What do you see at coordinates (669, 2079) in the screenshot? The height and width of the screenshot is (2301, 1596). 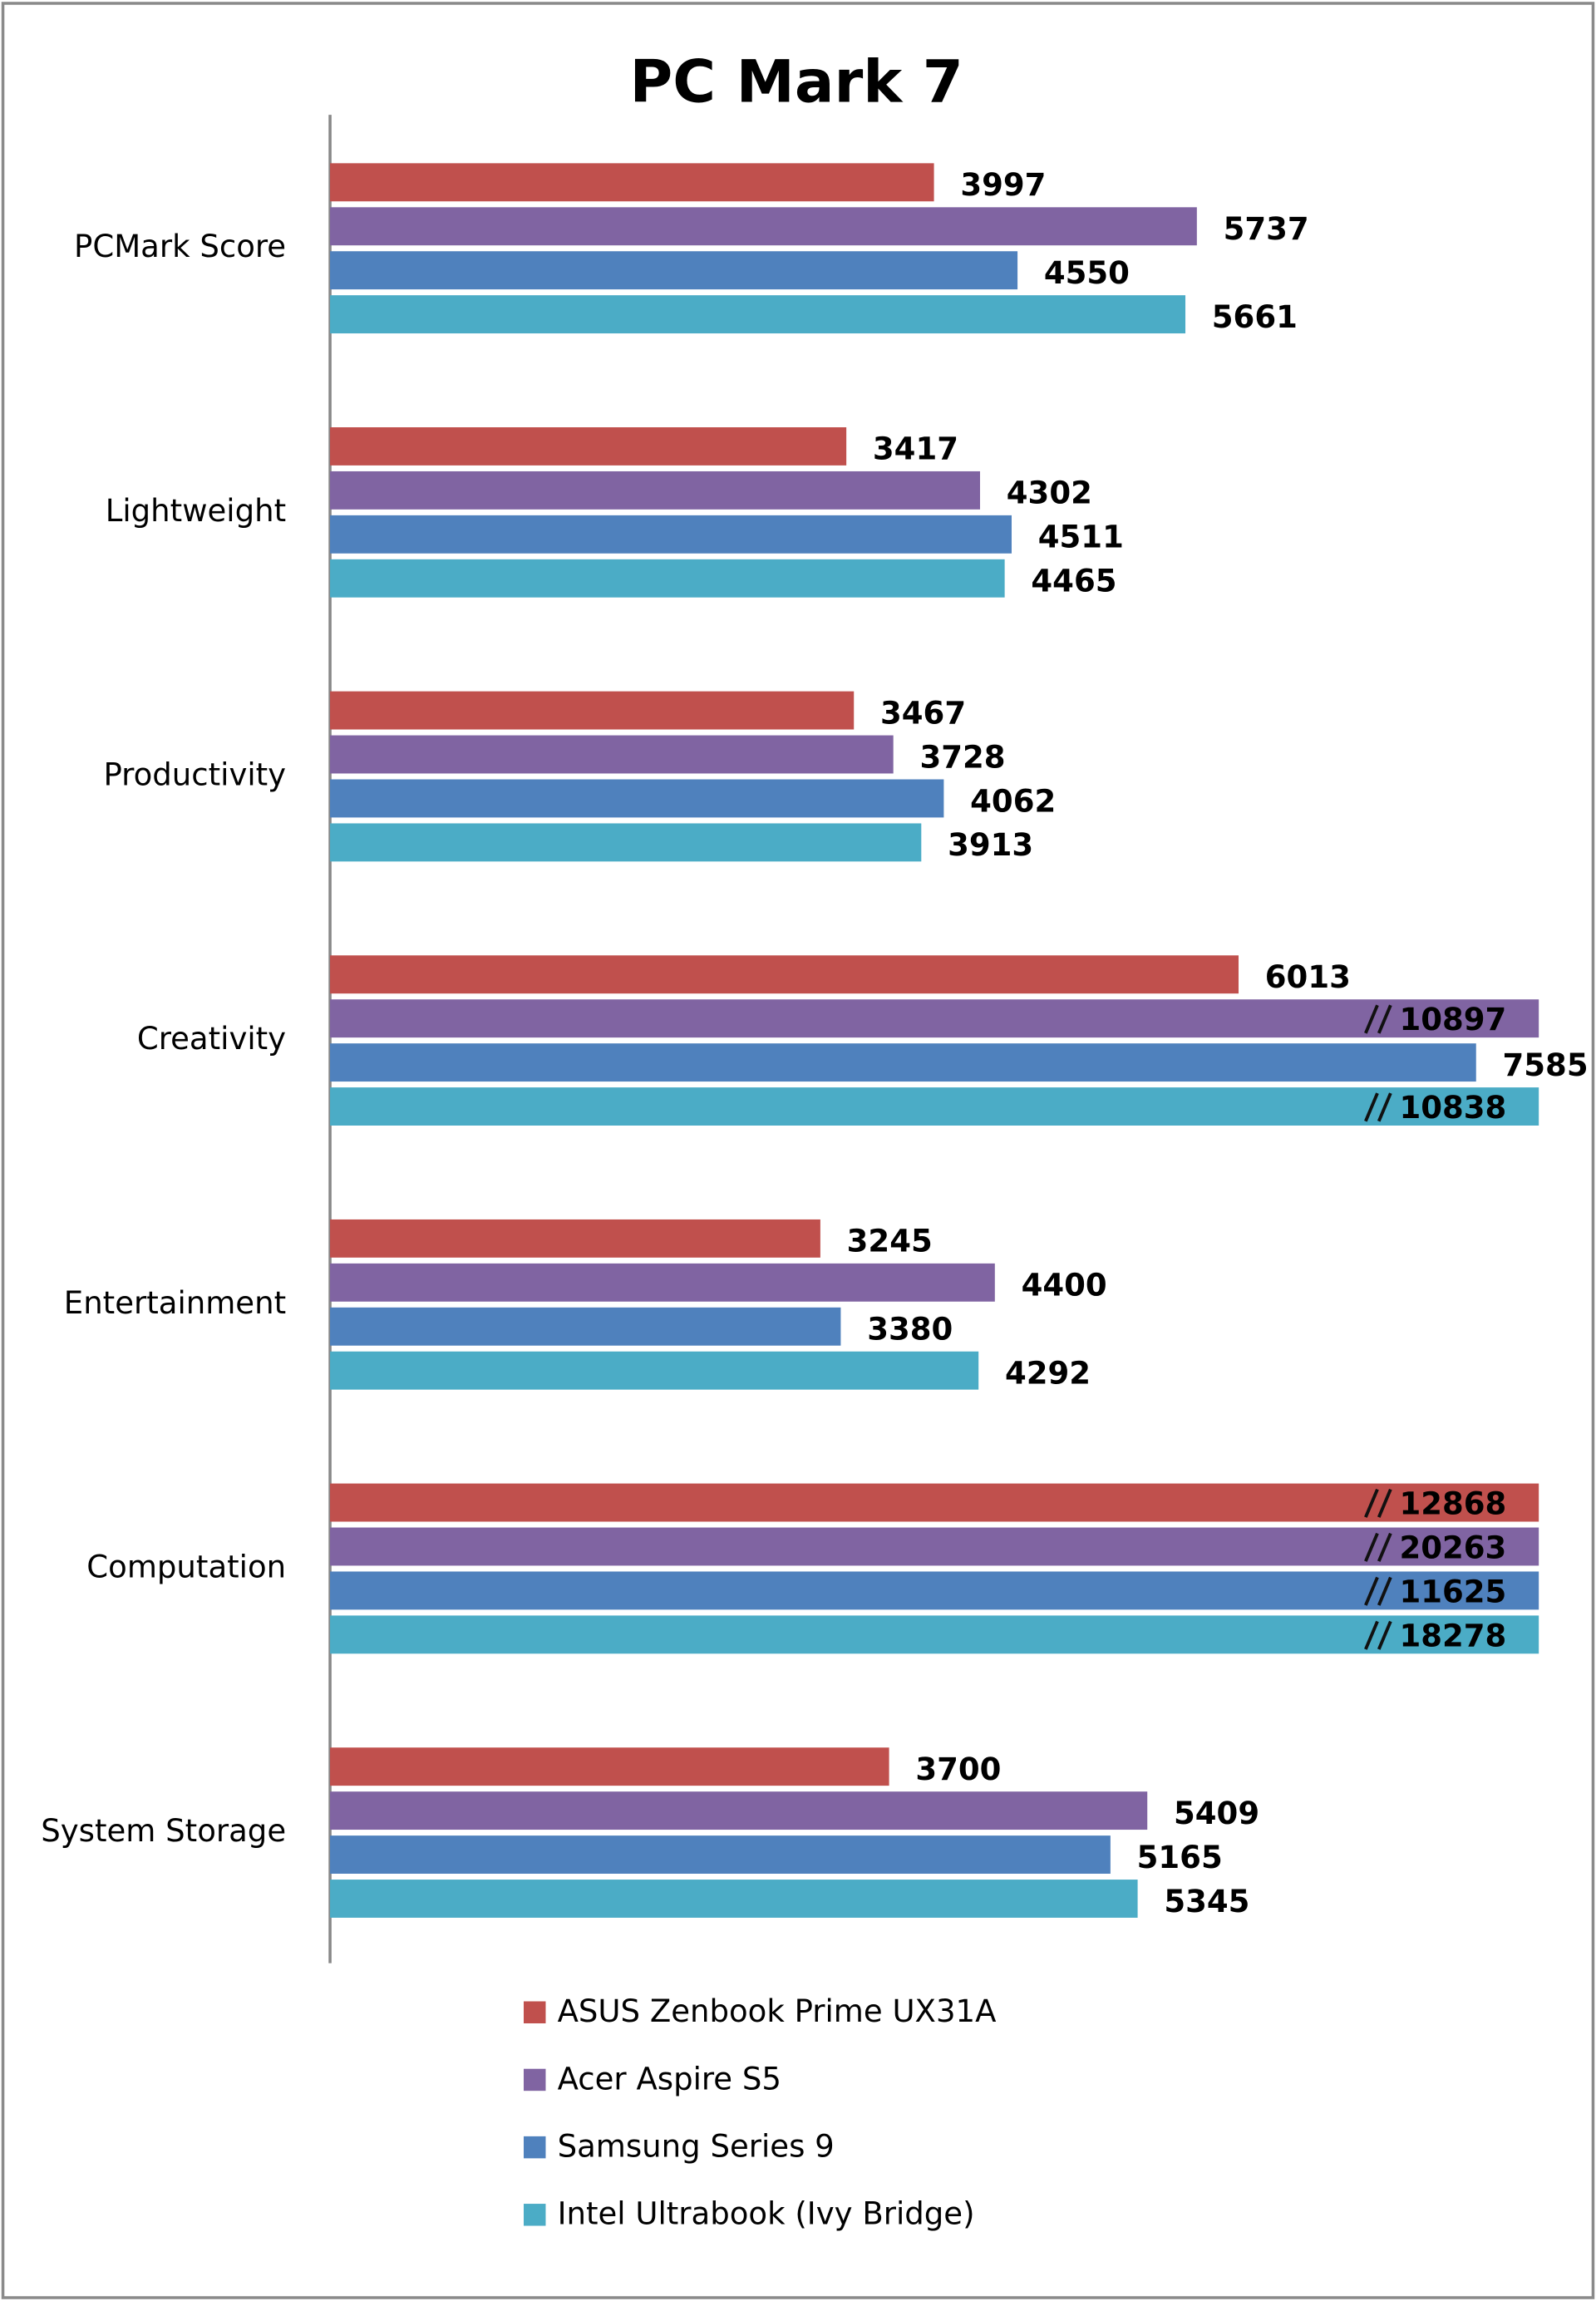 I see `legend-label: Acer Aspire S5` at bounding box center [669, 2079].